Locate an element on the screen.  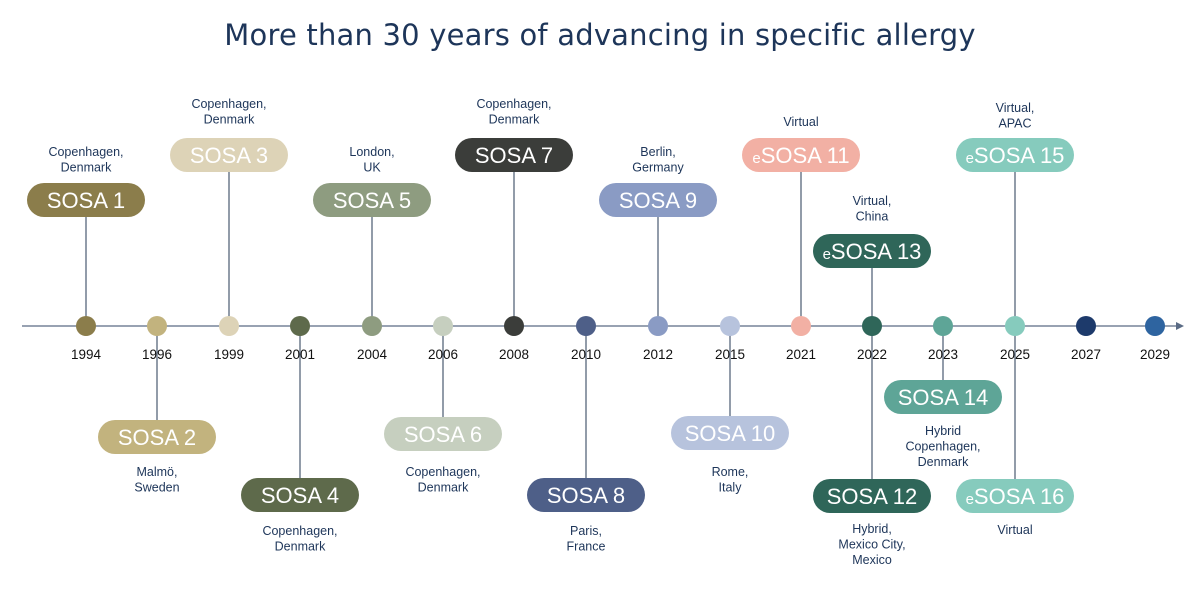
event-pill: SOSA 5 is located at coordinates (372, 200).